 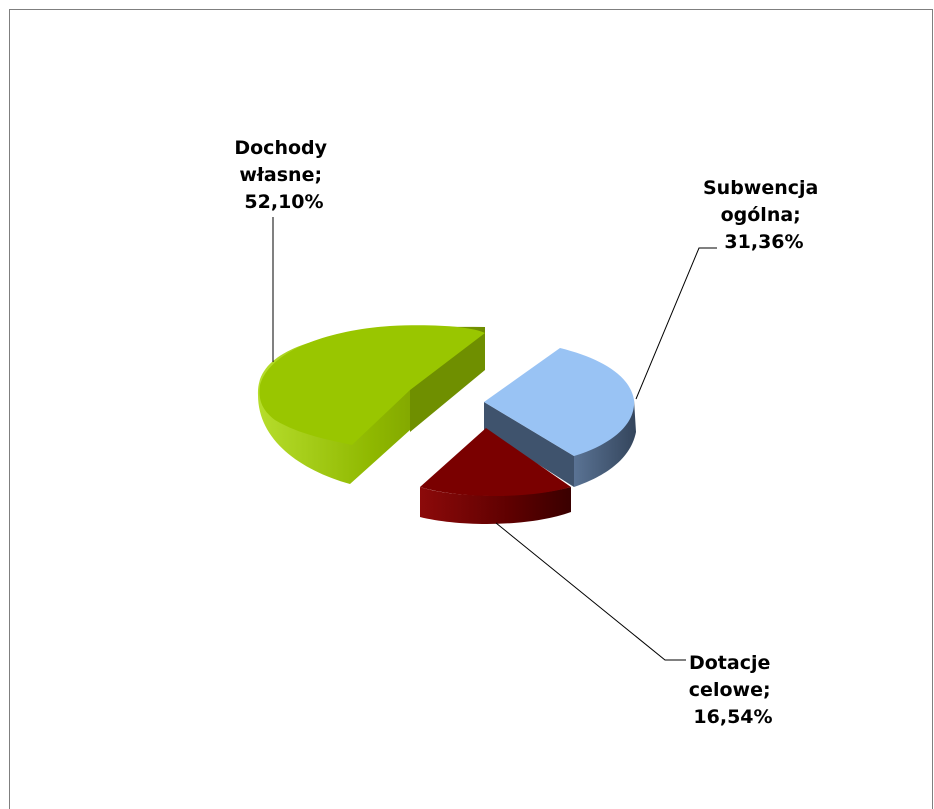 I want to click on data-label-dotacje-celowe: Dotacje celowe; 16,54%, so click(x=733, y=690).